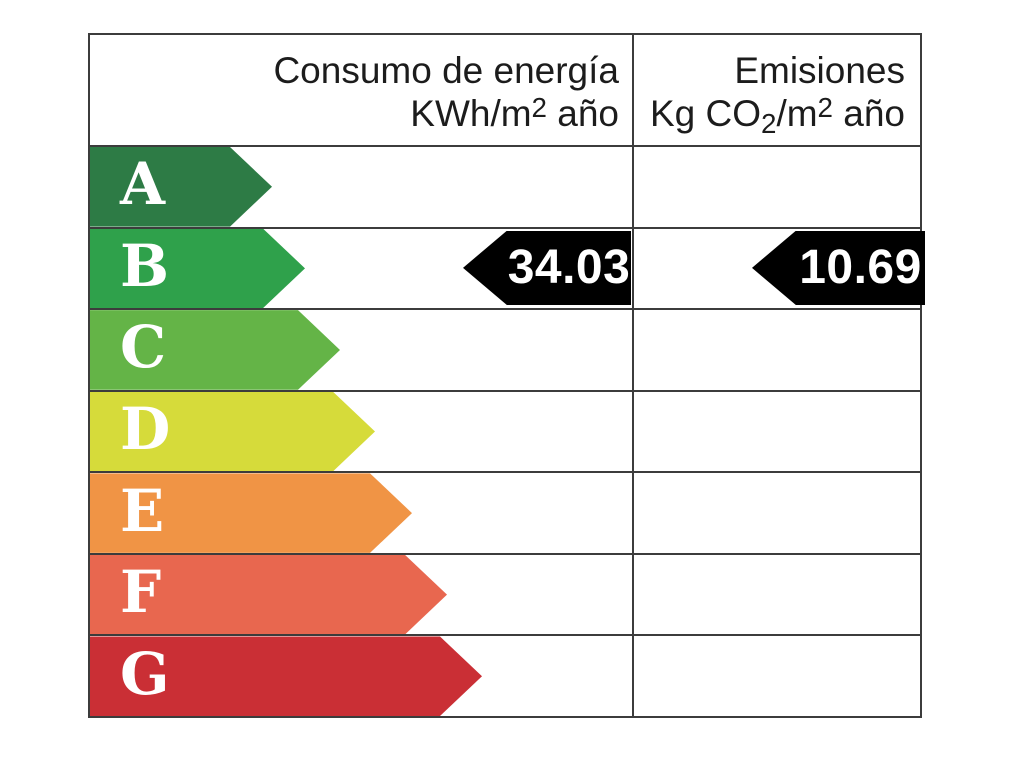 The height and width of the screenshot is (765, 1020). I want to click on rating-letter-b: B, so click(145, 265).